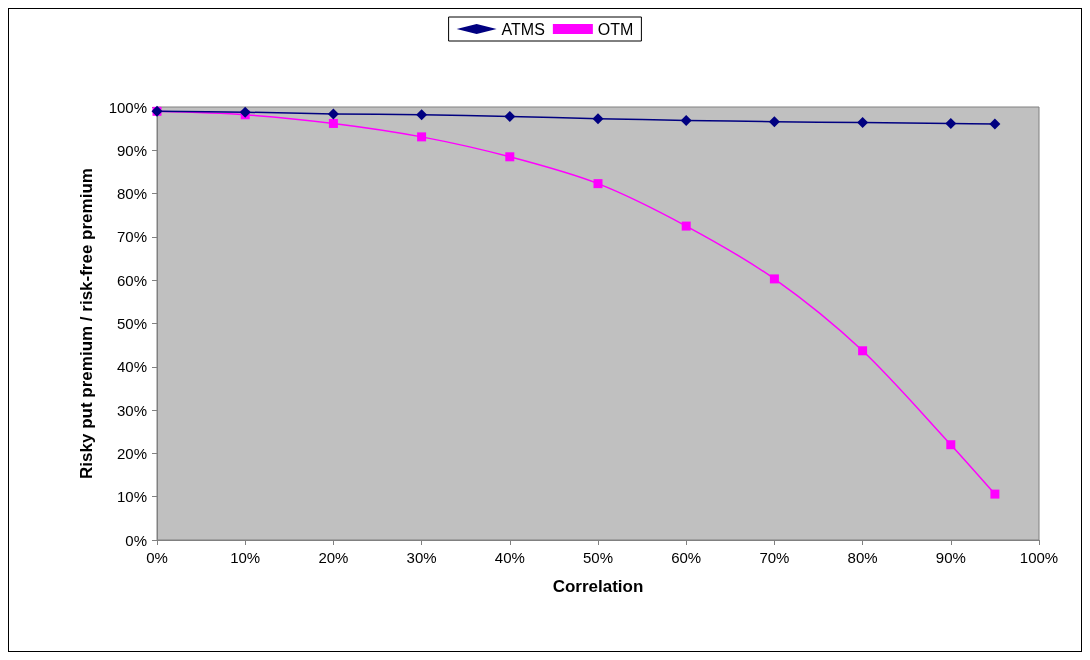  I want to click on y-axis-title: Risky put premium / risk-free premium, so click(86, 323).